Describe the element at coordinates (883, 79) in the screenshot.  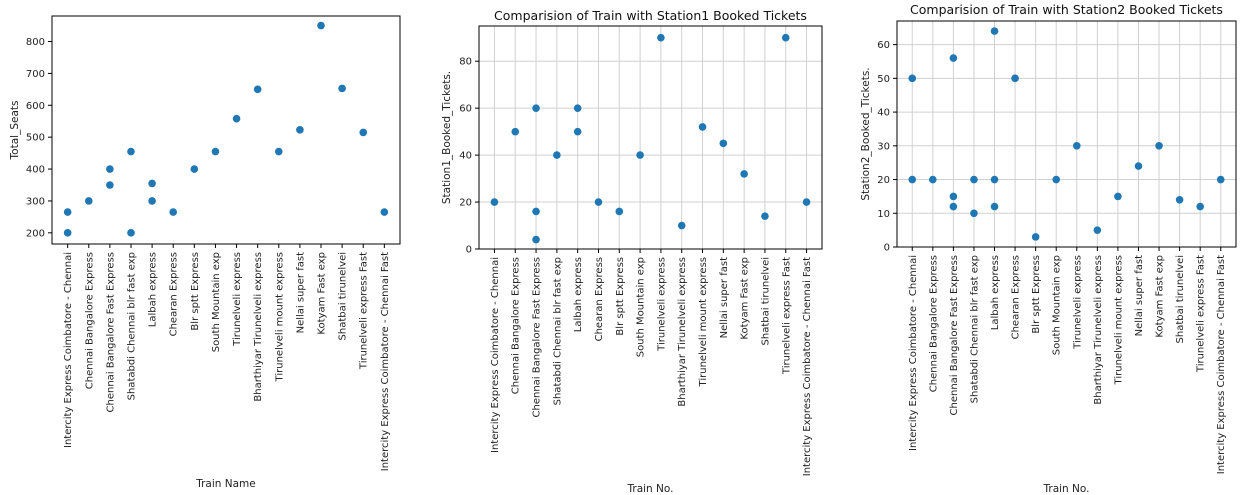
I see `y-tick-label: 50` at that location.